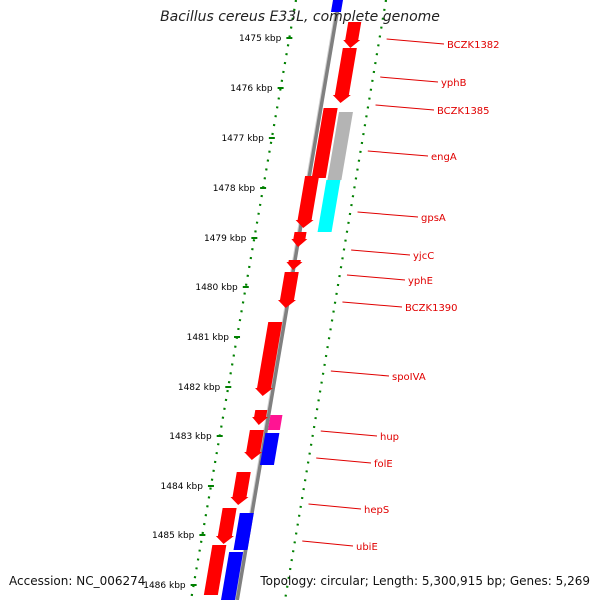  What do you see at coordinates (307, 202) in the screenshot?
I see `gene-engA` at bounding box center [307, 202].